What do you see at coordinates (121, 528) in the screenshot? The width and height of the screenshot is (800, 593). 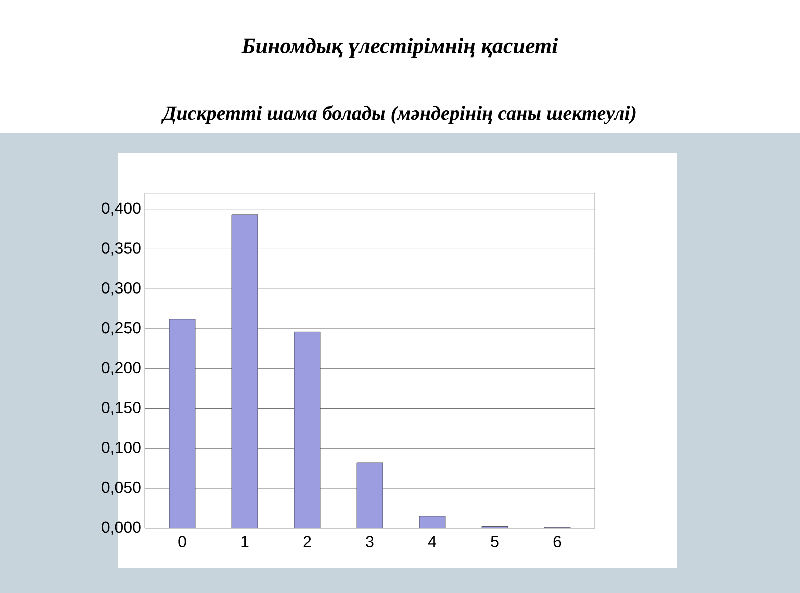 I see `y-tick-label: 0,000` at bounding box center [121, 528].